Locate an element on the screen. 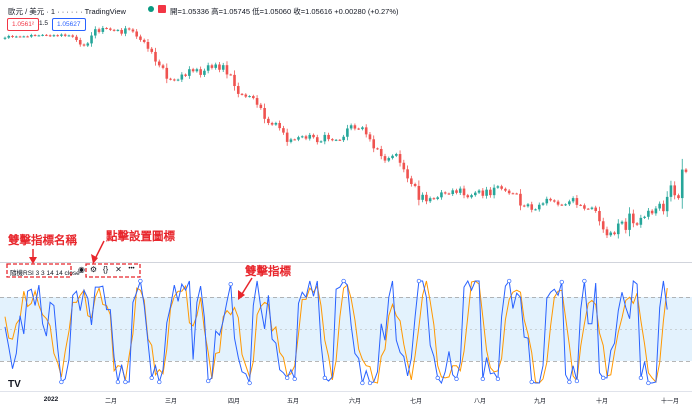 Image resolution: width=692 pixels, height=412 pixels. remove-icon: ✕ is located at coordinates (118, 269).